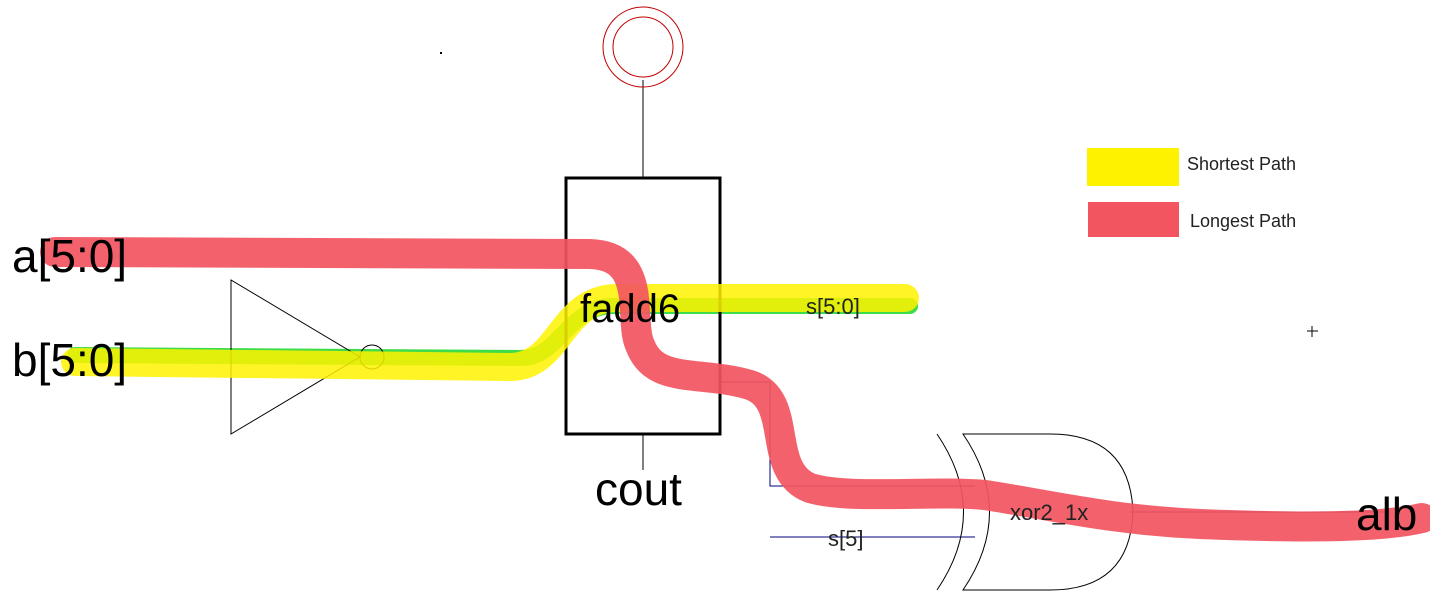 The height and width of the screenshot is (610, 1430). What do you see at coordinates (490, 332) in the screenshot?
I see `shortest-path` at bounding box center [490, 332].